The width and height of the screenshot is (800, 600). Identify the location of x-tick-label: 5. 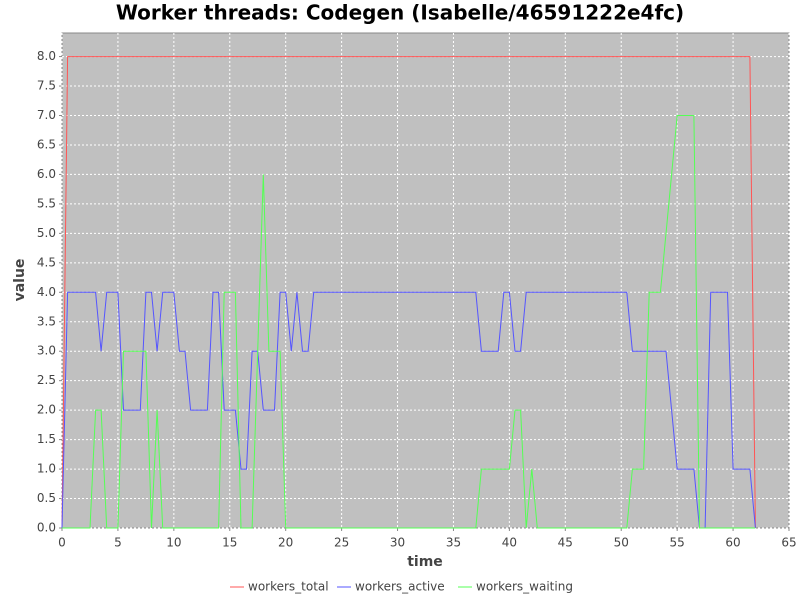
(118, 543).